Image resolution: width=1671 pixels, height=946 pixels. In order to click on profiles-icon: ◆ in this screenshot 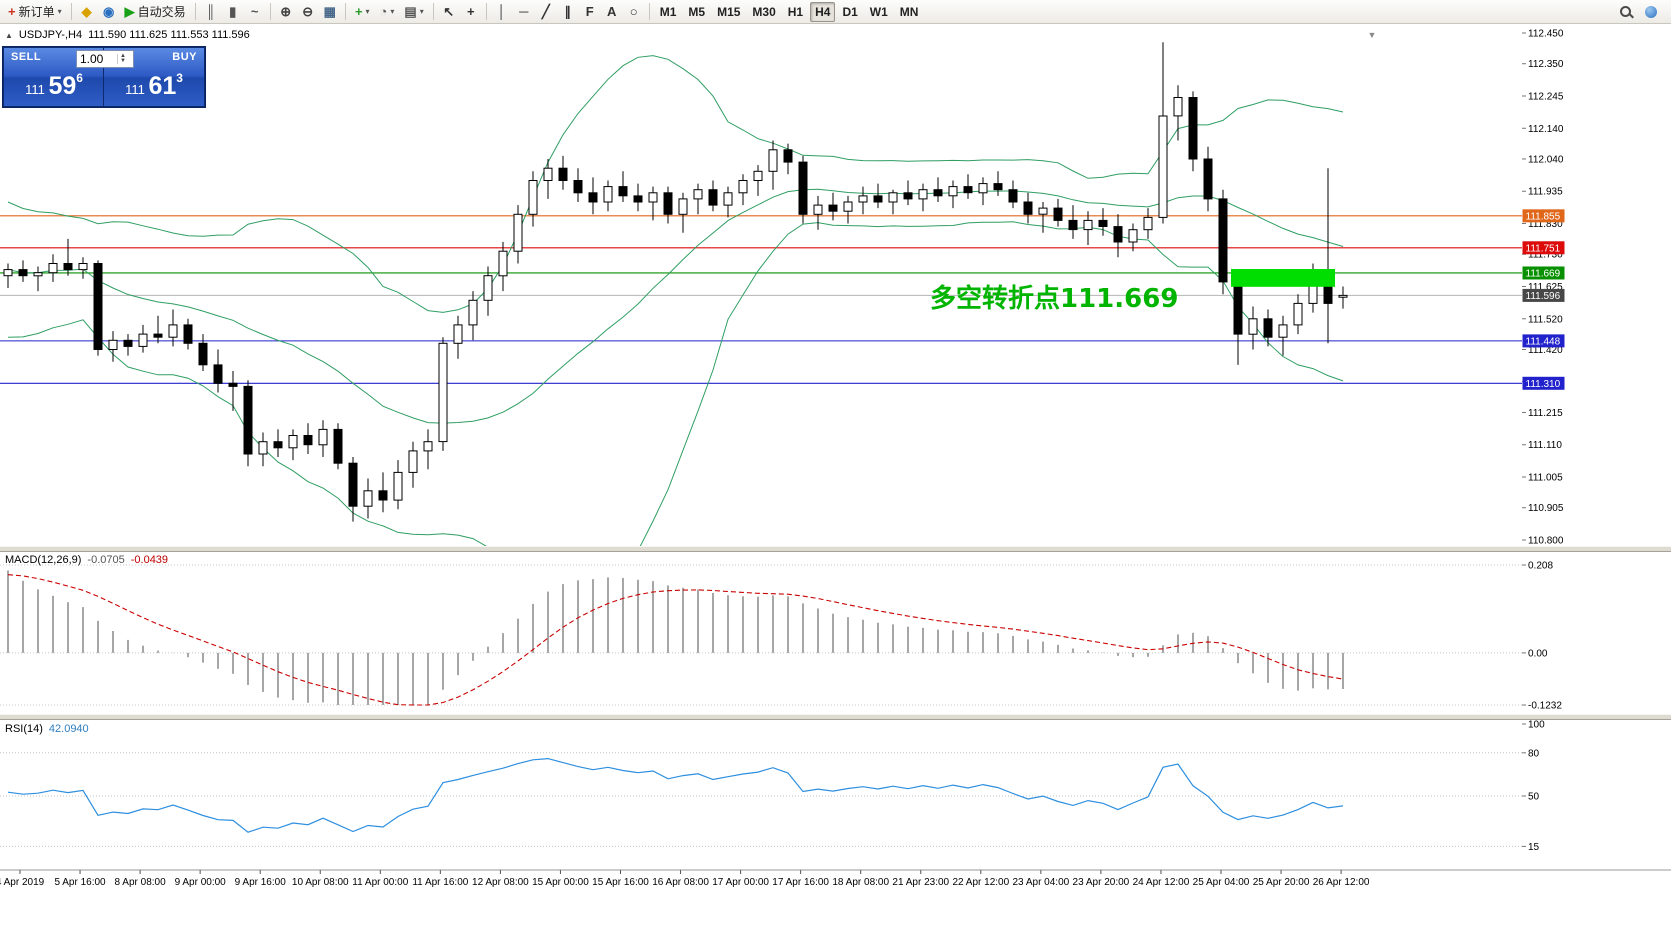, I will do `click(86, 11)`.